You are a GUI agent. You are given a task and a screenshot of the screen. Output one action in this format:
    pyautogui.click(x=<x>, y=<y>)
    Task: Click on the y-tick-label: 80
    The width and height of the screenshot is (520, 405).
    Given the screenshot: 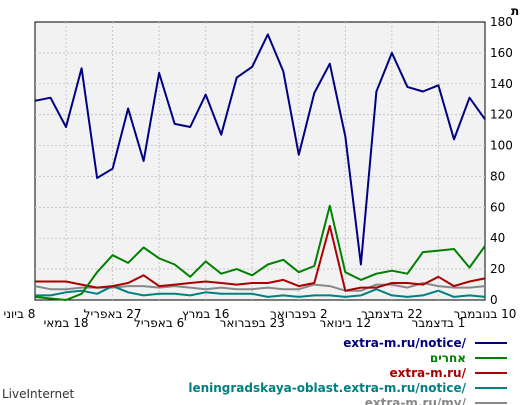 What is the action you would take?
    pyautogui.click(x=497, y=176)
    